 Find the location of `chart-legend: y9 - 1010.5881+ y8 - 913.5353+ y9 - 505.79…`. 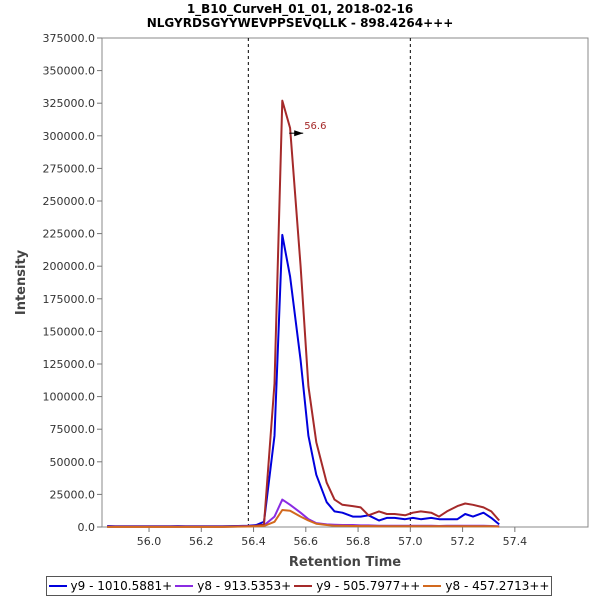

chart-legend: y9 - 1010.5881+ y8 - 913.5353+ y9 - 505.79… is located at coordinates (299, 586).